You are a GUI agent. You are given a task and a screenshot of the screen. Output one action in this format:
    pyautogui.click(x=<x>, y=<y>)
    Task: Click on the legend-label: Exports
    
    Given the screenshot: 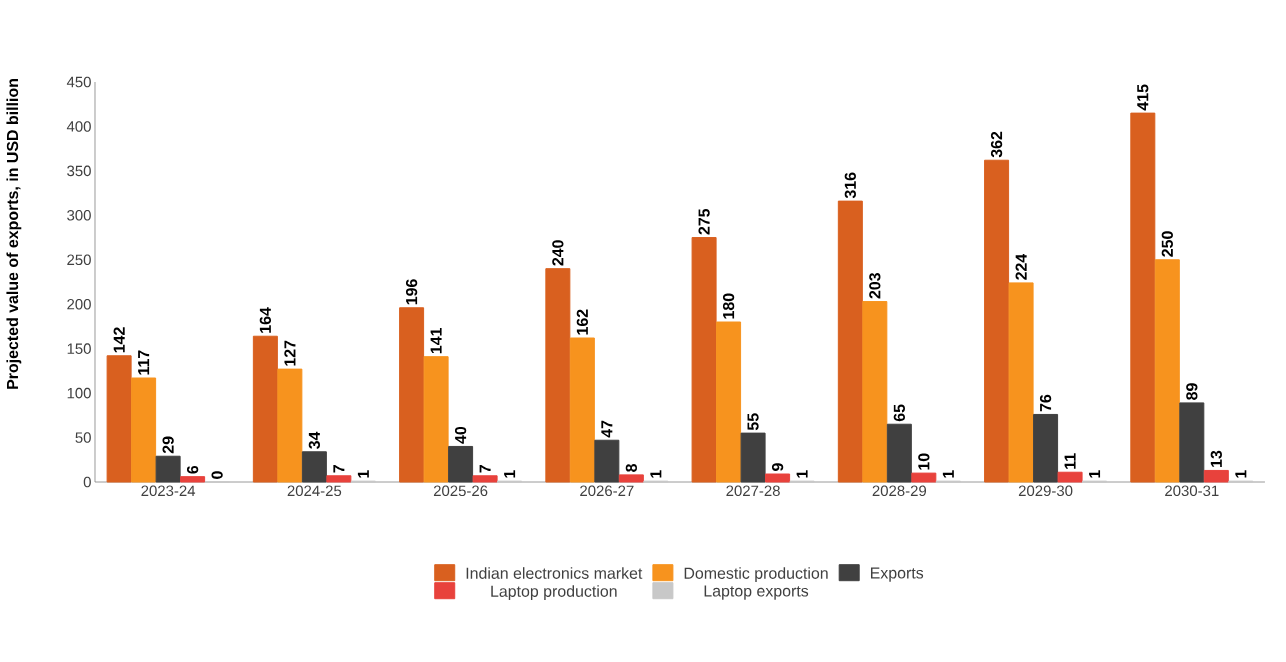 What is the action you would take?
    pyautogui.click(x=897, y=574)
    